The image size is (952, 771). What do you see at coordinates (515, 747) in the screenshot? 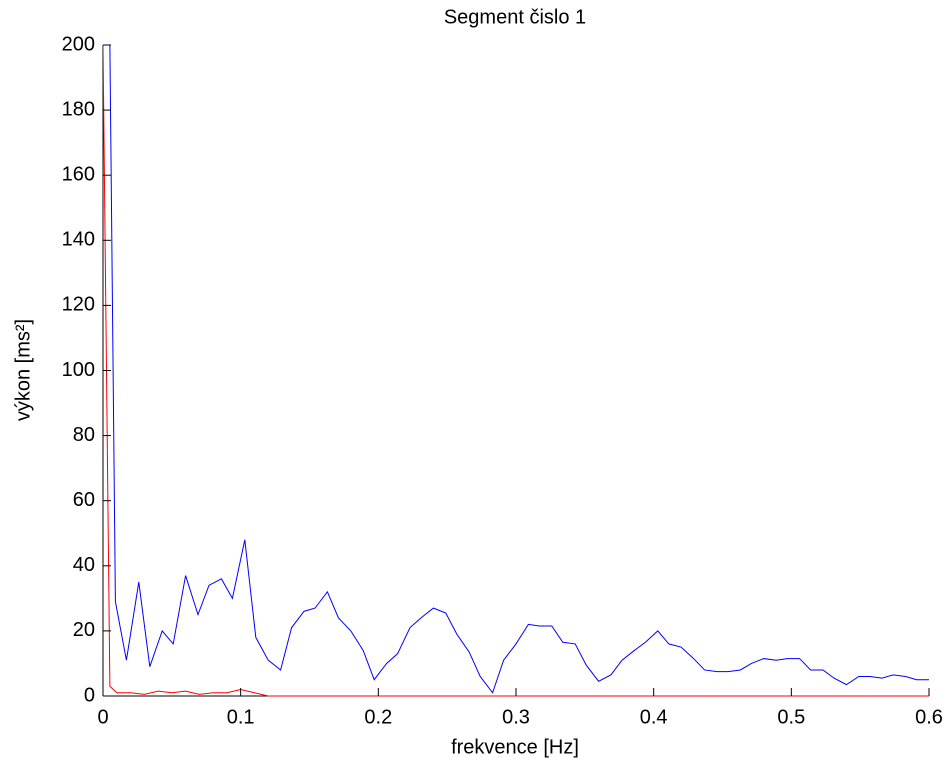
I see `x-axis-label: frekvence [Hz]` at bounding box center [515, 747].